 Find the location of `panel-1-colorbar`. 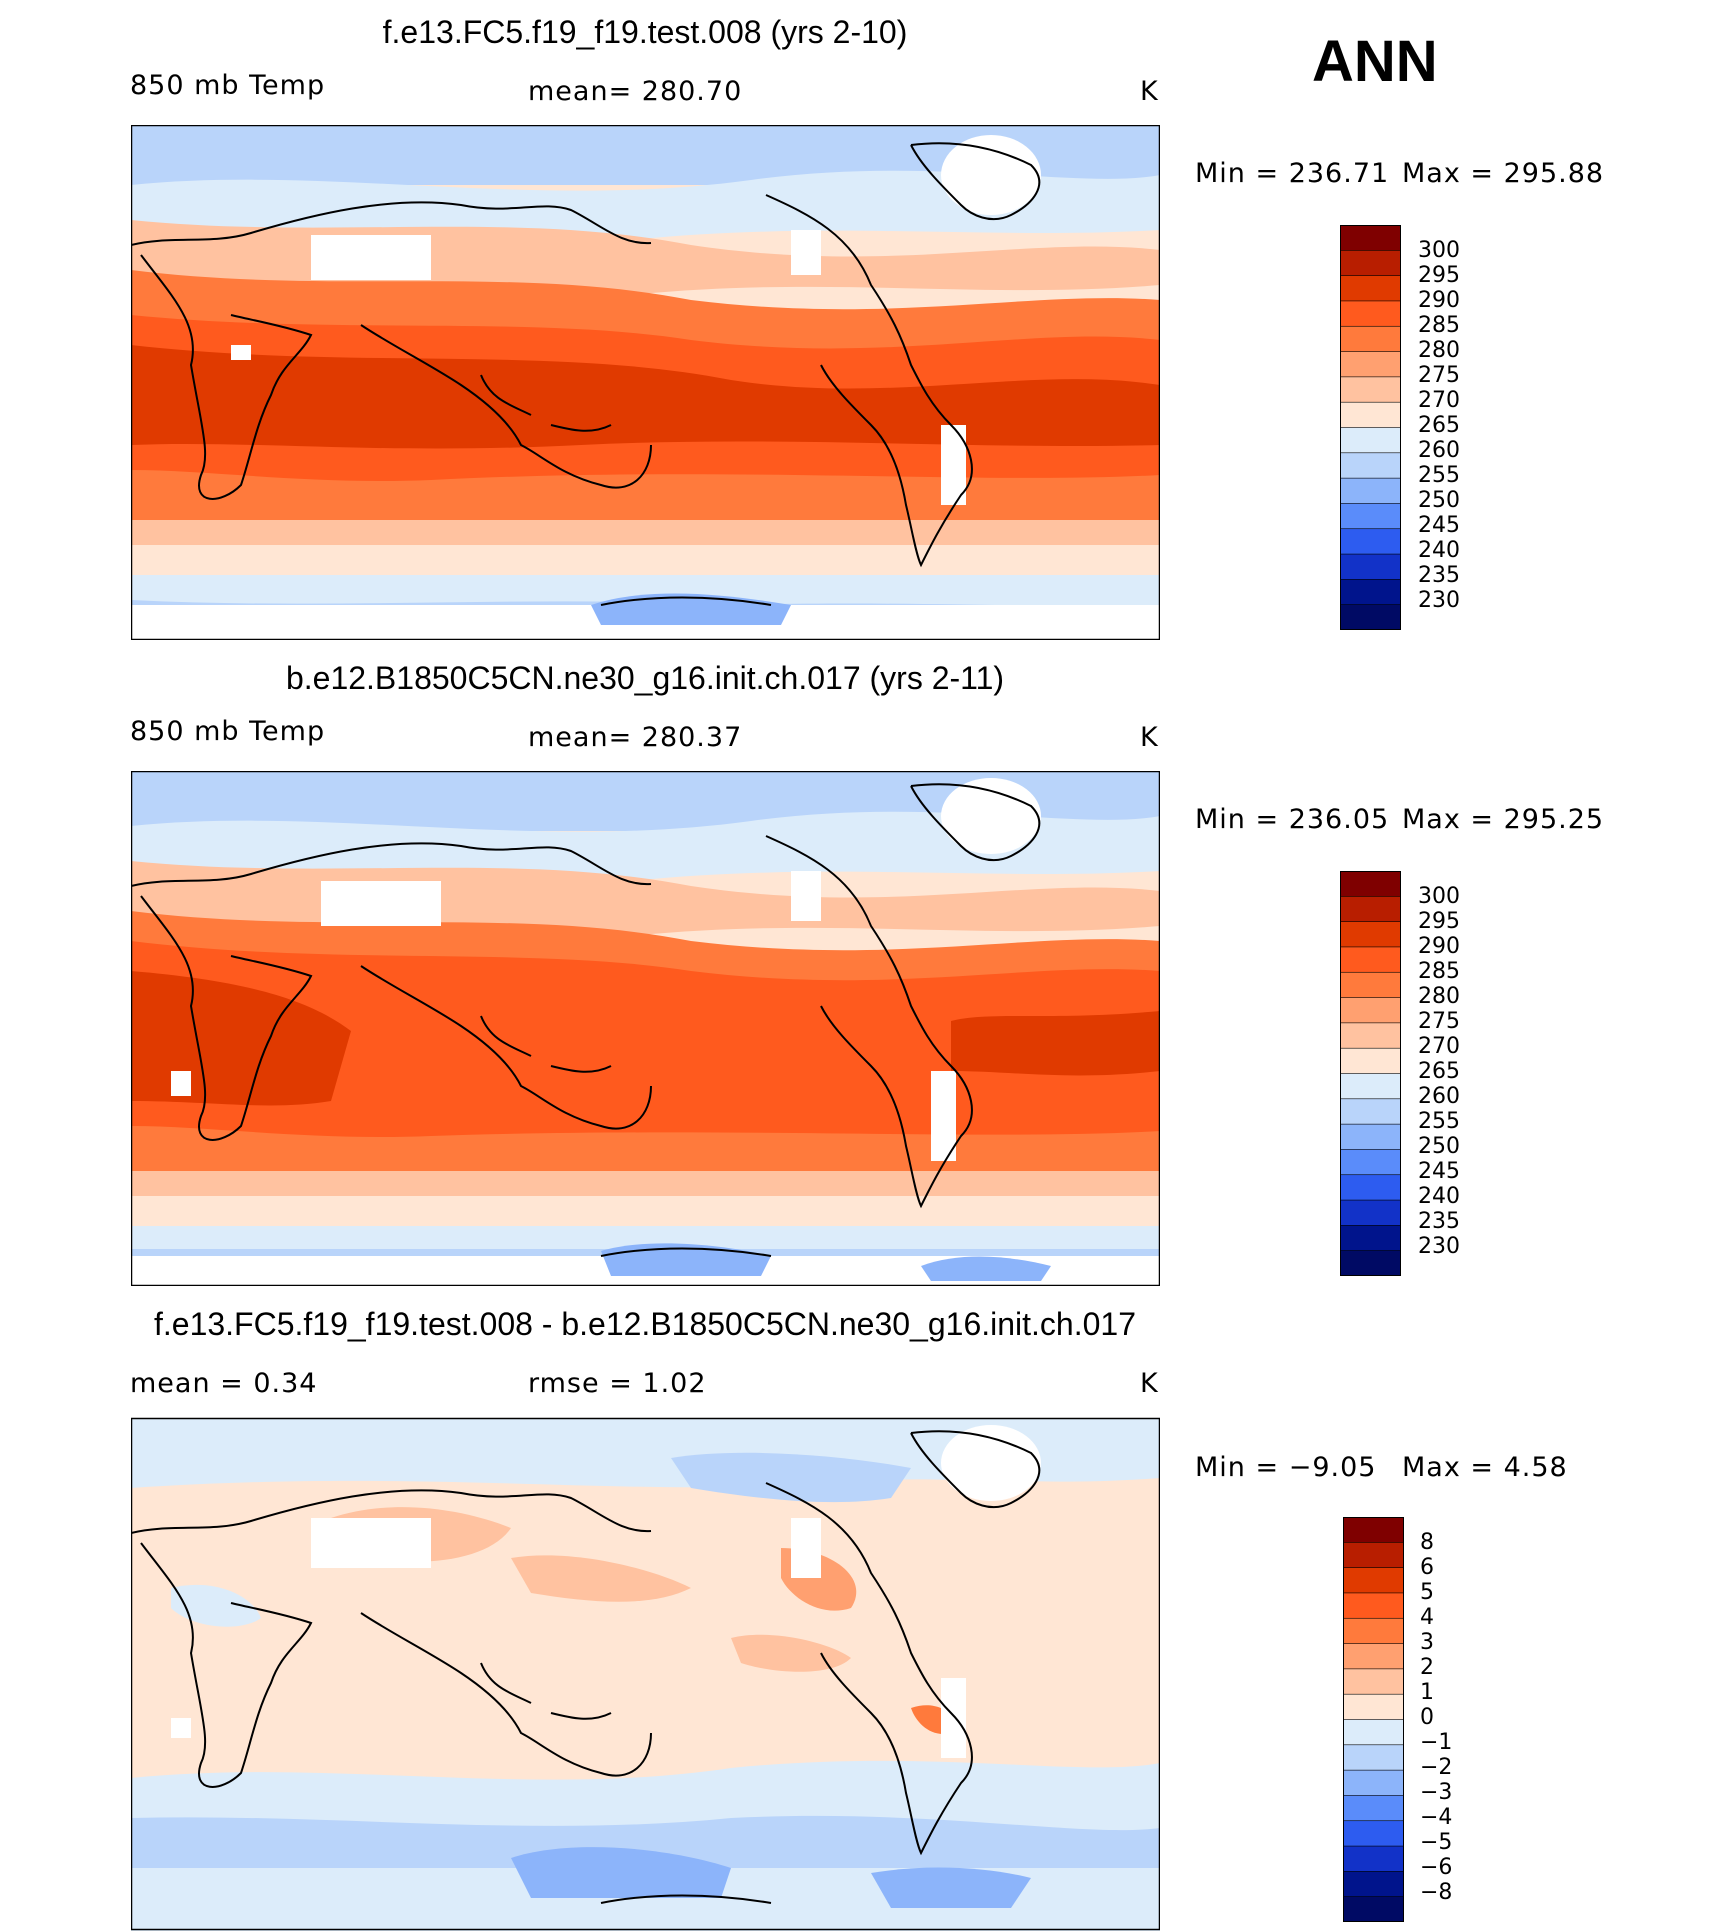

panel-1-colorbar is located at coordinates (1370, 427).